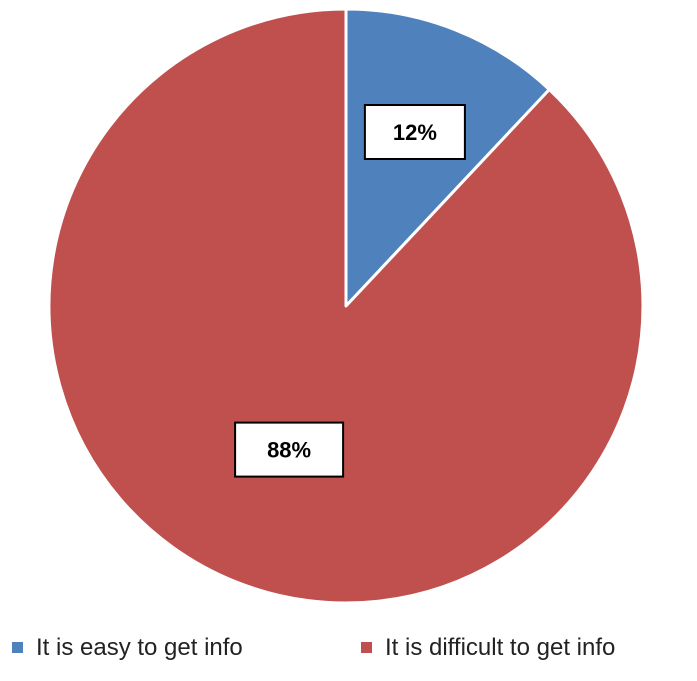  I want to click on legend-label: It is easy to get info, so click(139, 647).